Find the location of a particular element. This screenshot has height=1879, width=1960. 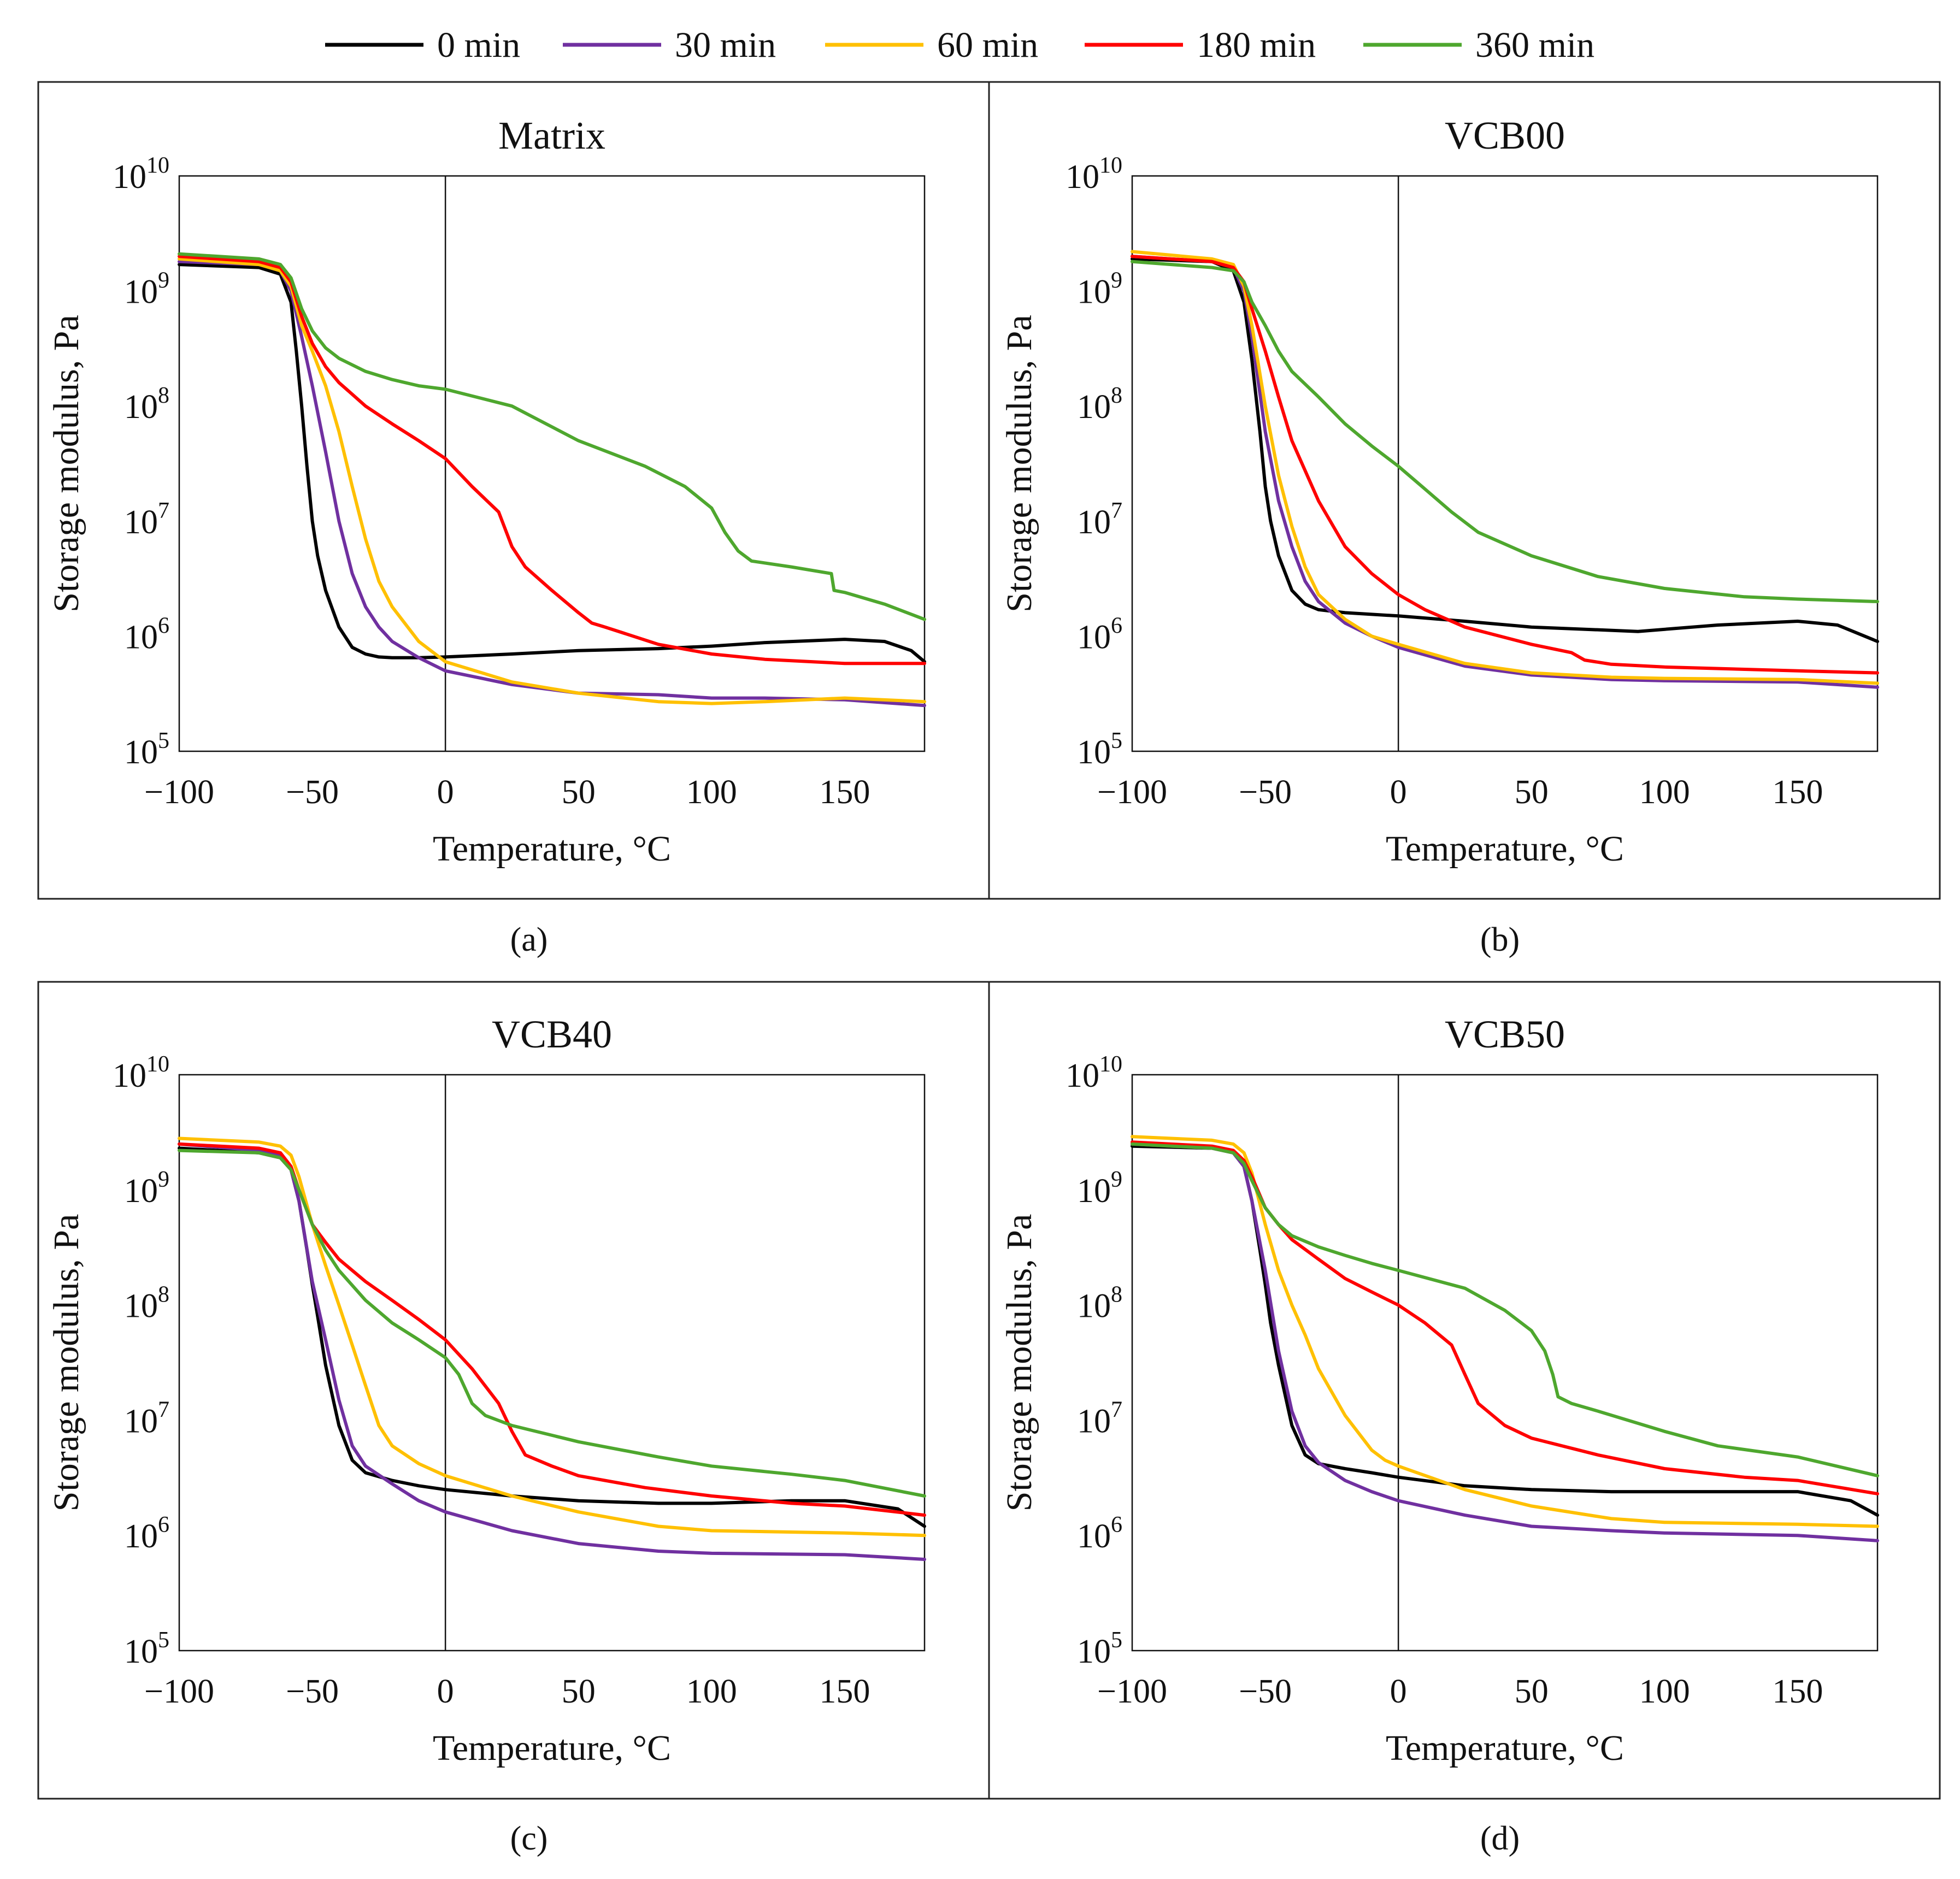

legend: 0 min 30 min 60 min 180 min 360 min is located at coordinates (959, 45).